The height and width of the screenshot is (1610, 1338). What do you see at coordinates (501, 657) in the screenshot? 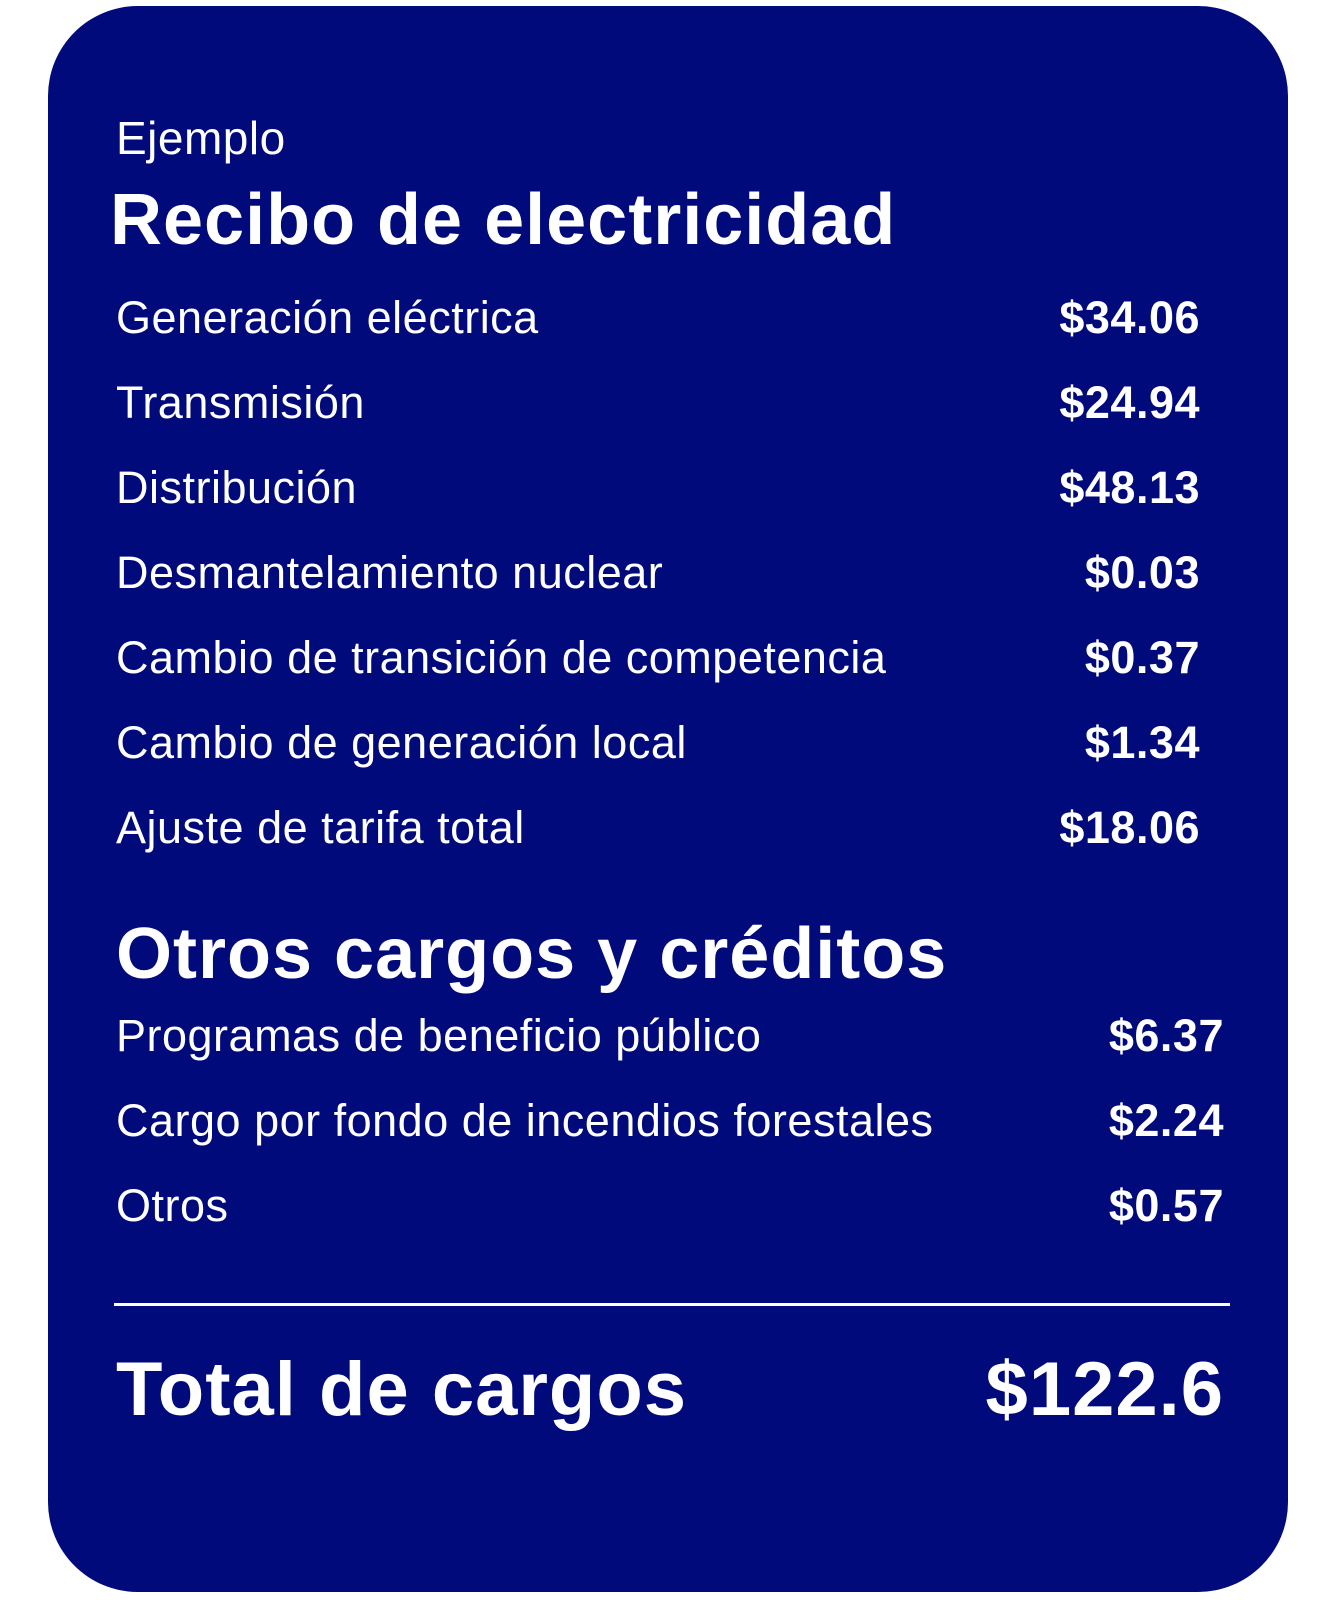
I see `charge-label: Cambio de transición de competencia` at bounding box center [501, 657].